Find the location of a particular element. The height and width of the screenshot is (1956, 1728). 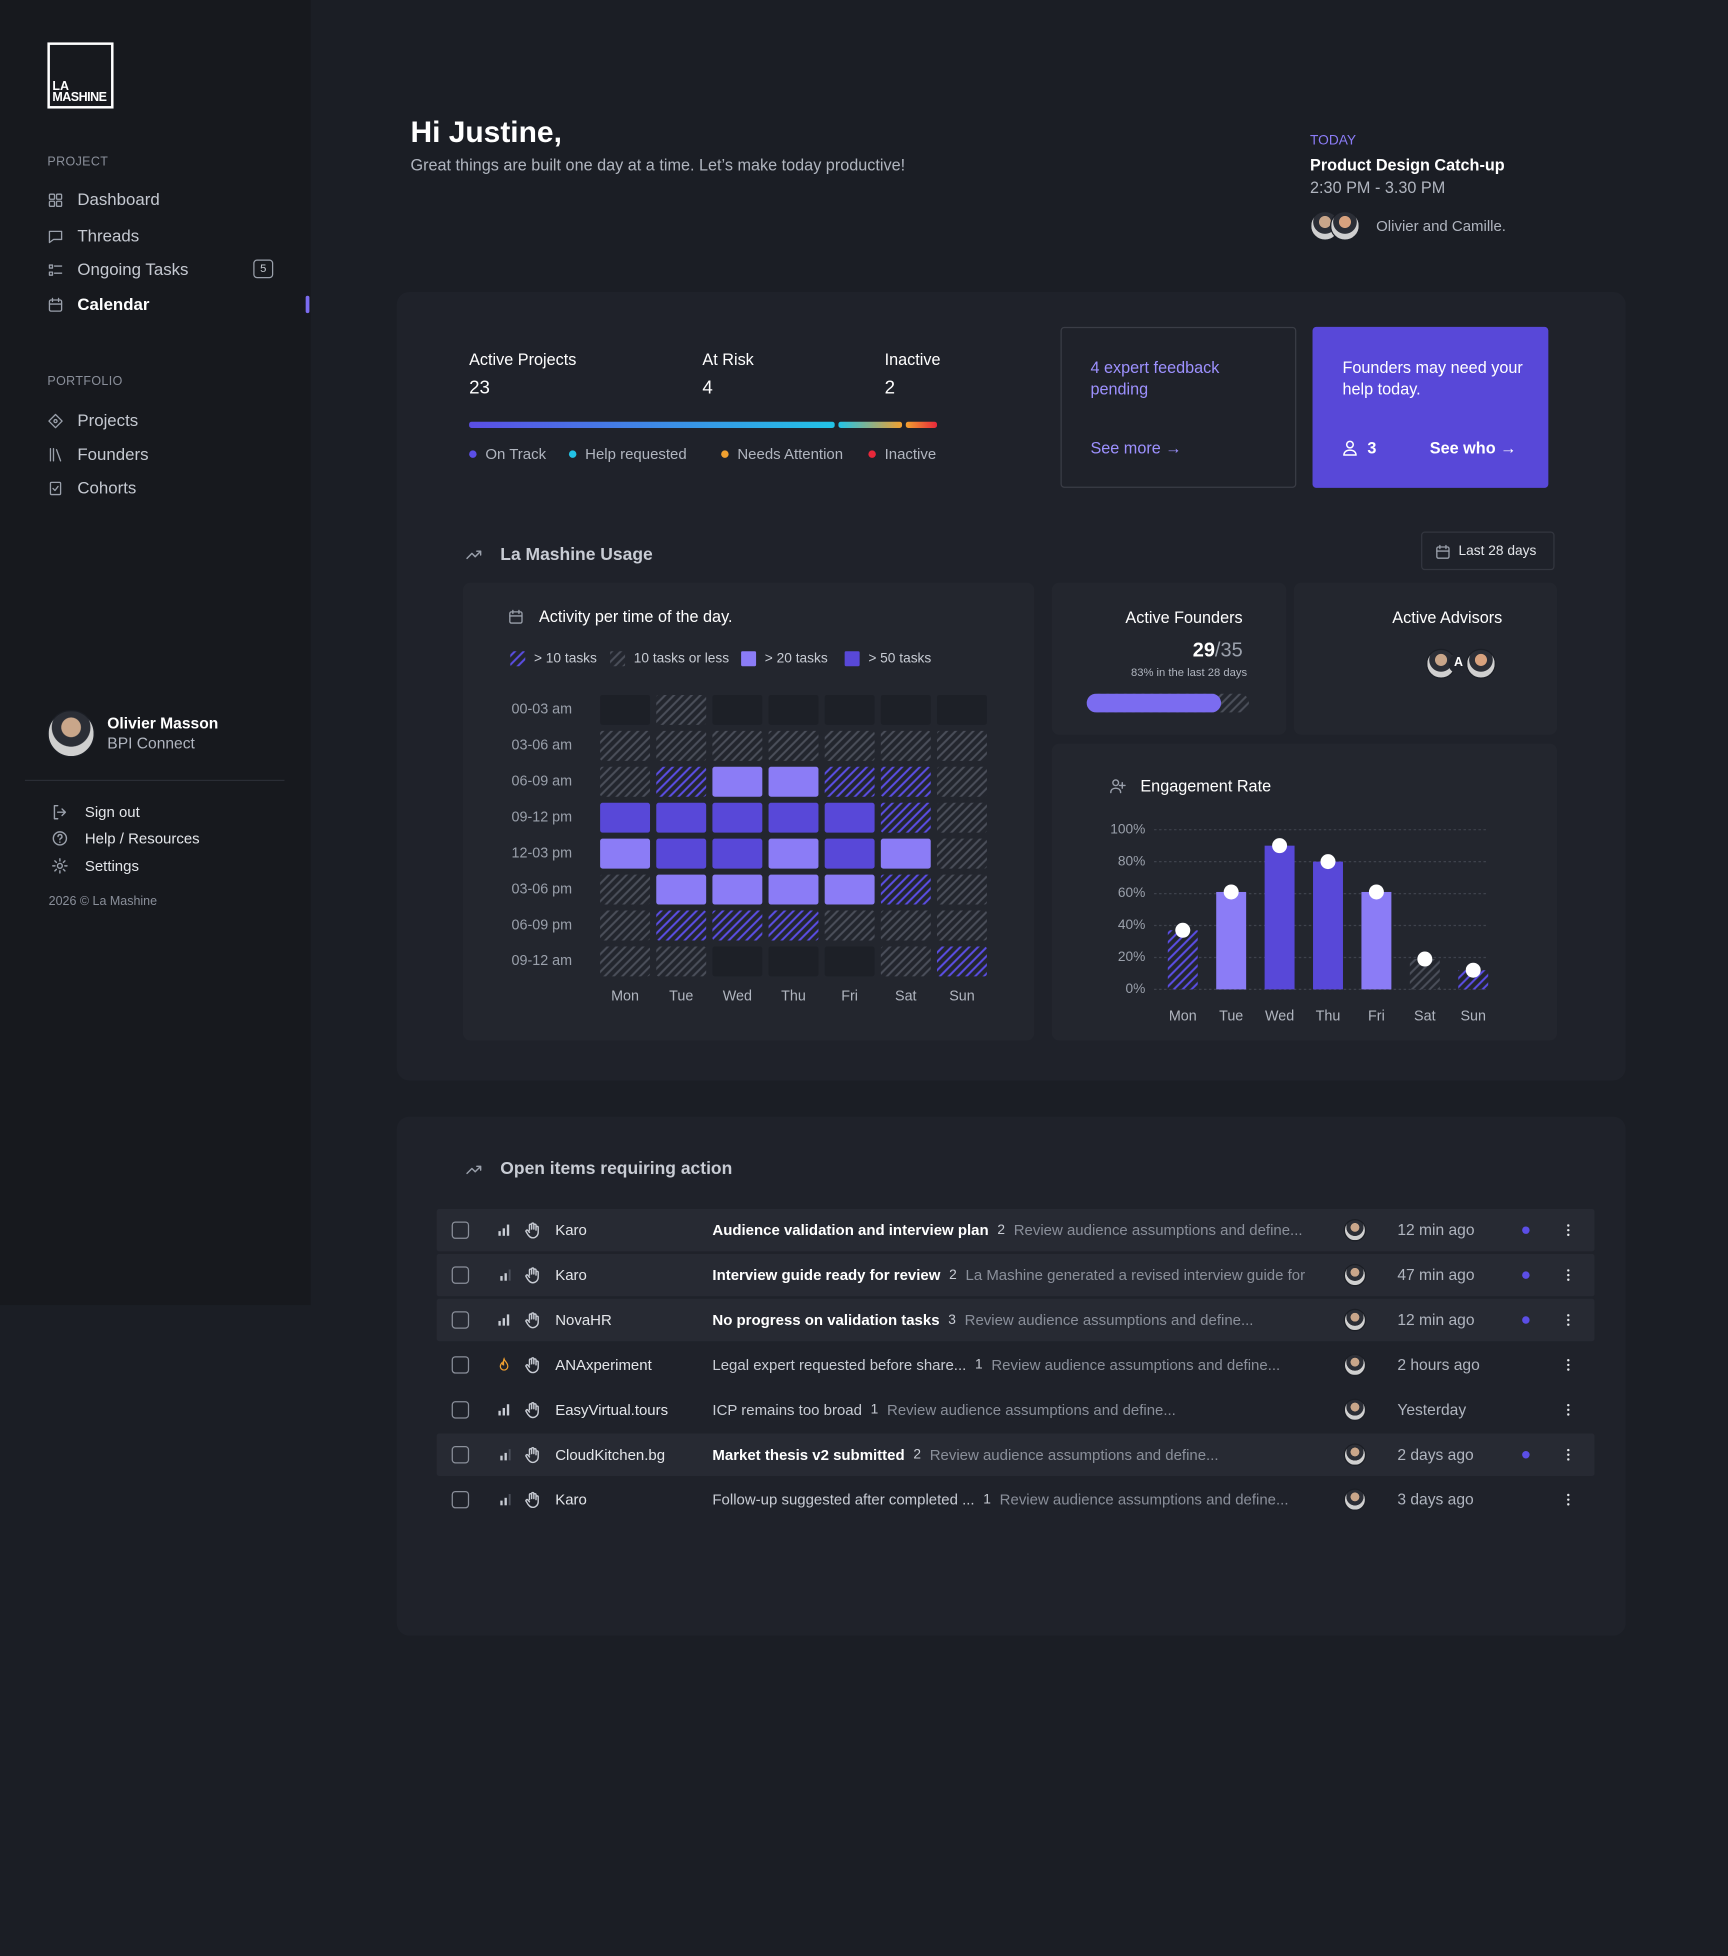

stat-label: Active Projects is located at coordinates (523, 359).